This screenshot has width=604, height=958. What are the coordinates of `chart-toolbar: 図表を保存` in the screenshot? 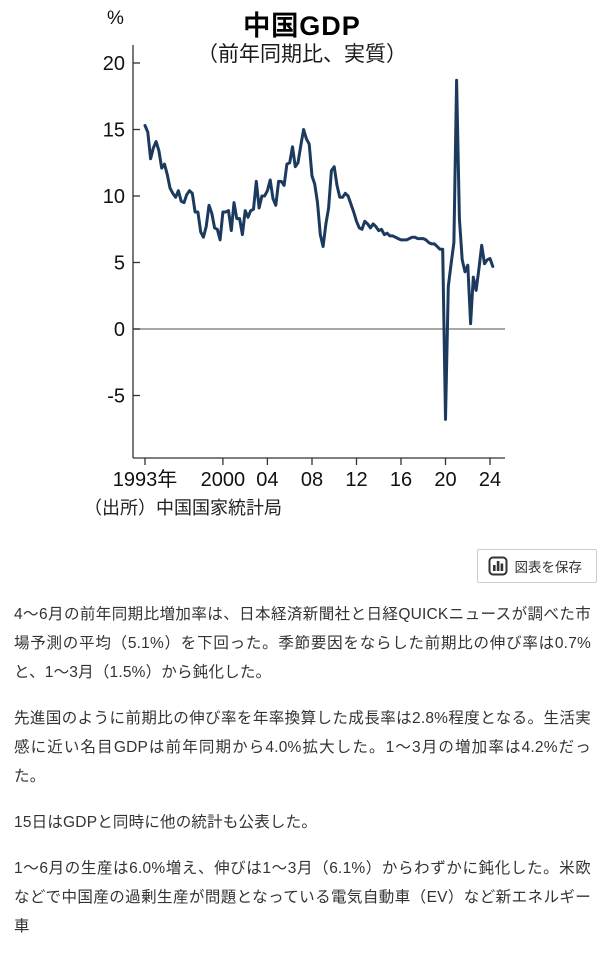 It's located at (302, 566).